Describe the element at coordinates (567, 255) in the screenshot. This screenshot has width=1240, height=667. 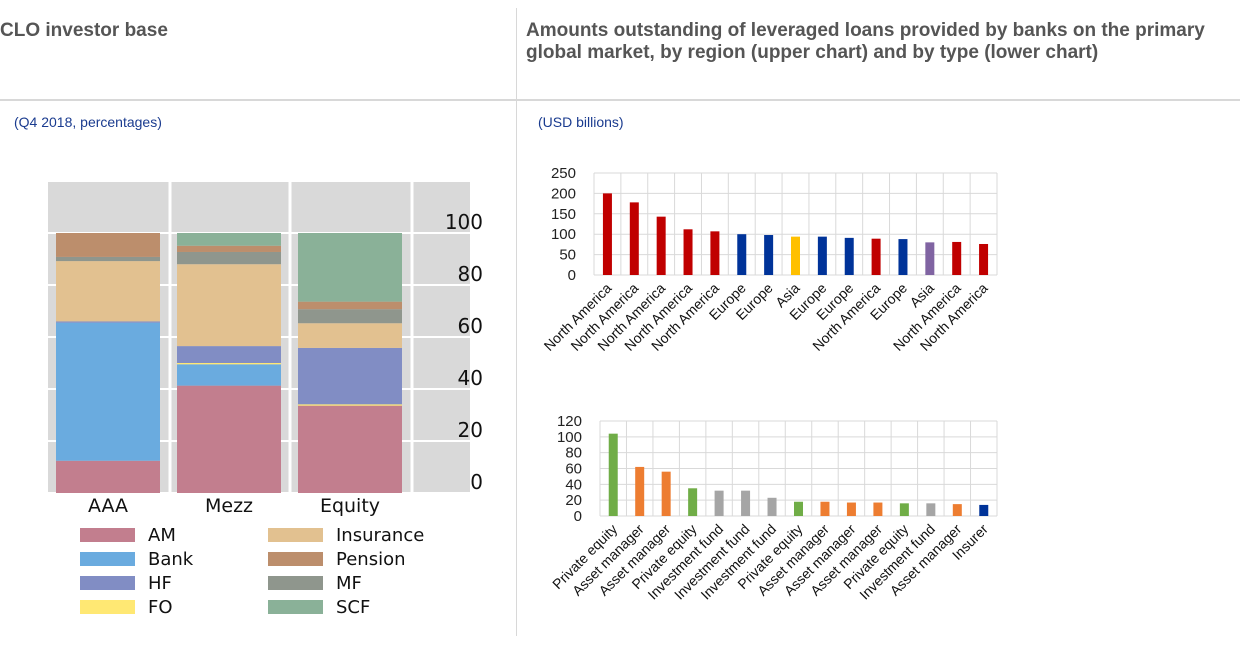
I see `y-tick-label: 50` at that location.